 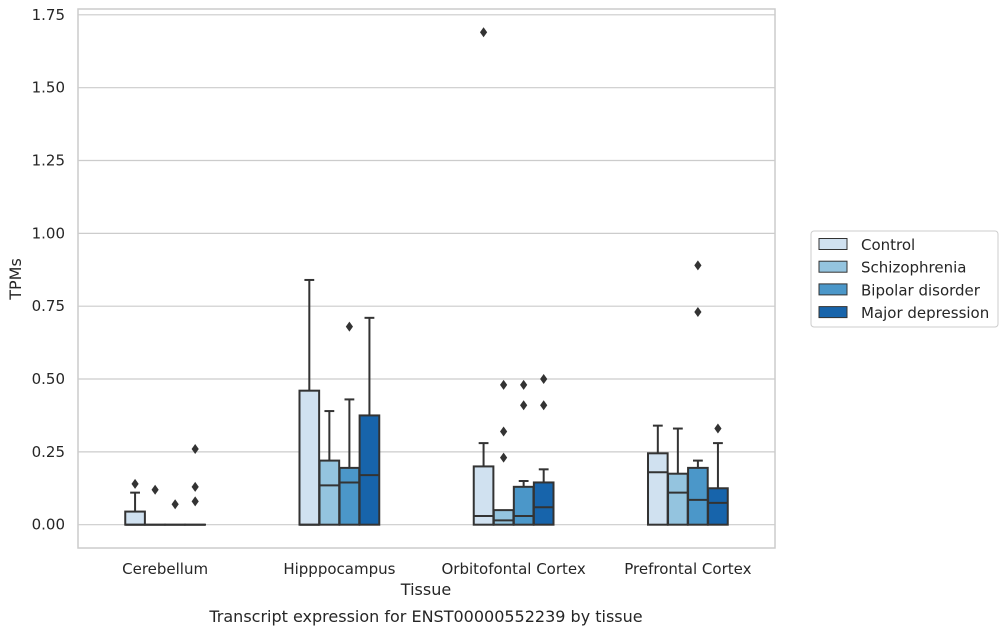 What do you see at coordinates (888, 245) in the screenshot?
I see `legend-label: Control` at bounding box center [888, 245].